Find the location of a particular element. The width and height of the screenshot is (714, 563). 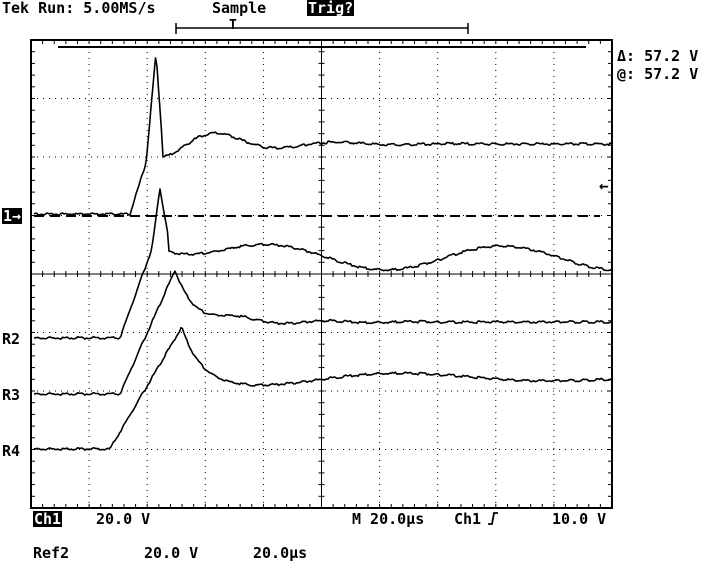

run-status: Run: 5.00MS/s is located at coordinates (97, 8).